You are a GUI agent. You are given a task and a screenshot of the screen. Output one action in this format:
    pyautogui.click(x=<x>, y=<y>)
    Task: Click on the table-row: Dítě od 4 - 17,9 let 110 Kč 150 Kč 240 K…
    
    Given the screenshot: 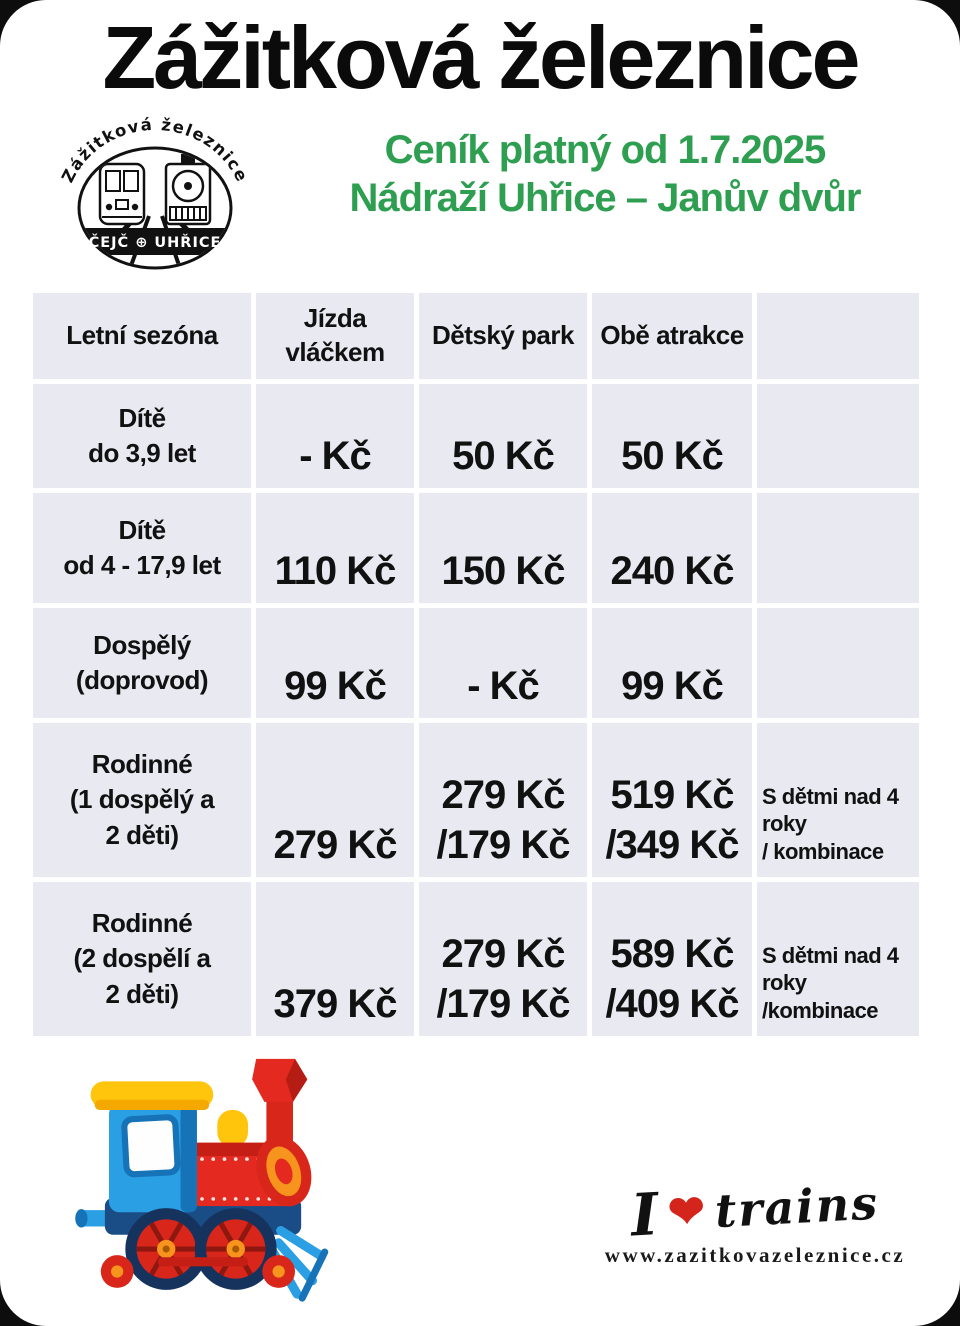 What is the action you would take?
    pyautogui.click(x=476, y=548)
    